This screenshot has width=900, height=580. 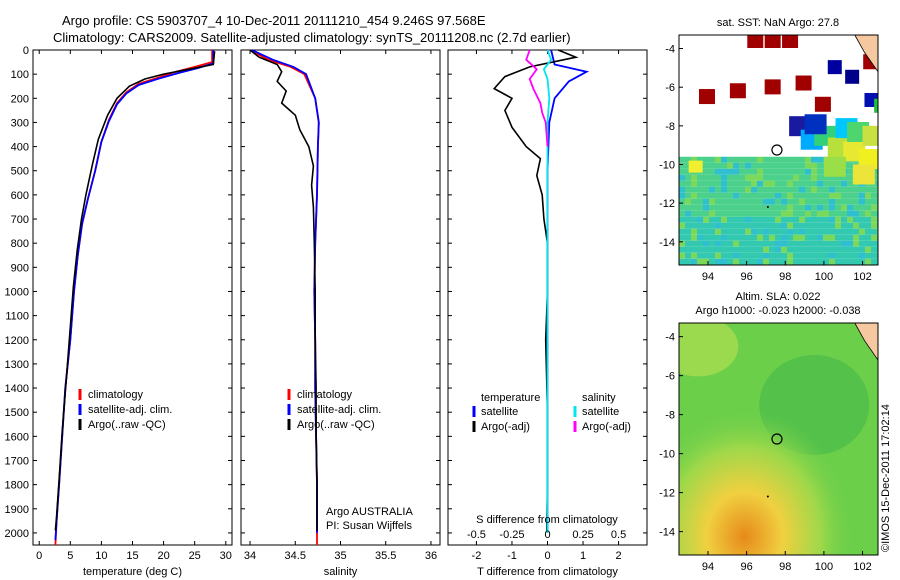 What do you see at coordinates (599, 398) in the screenshot?
I see `legend-header: salinity` at bounding box center [599, 398].